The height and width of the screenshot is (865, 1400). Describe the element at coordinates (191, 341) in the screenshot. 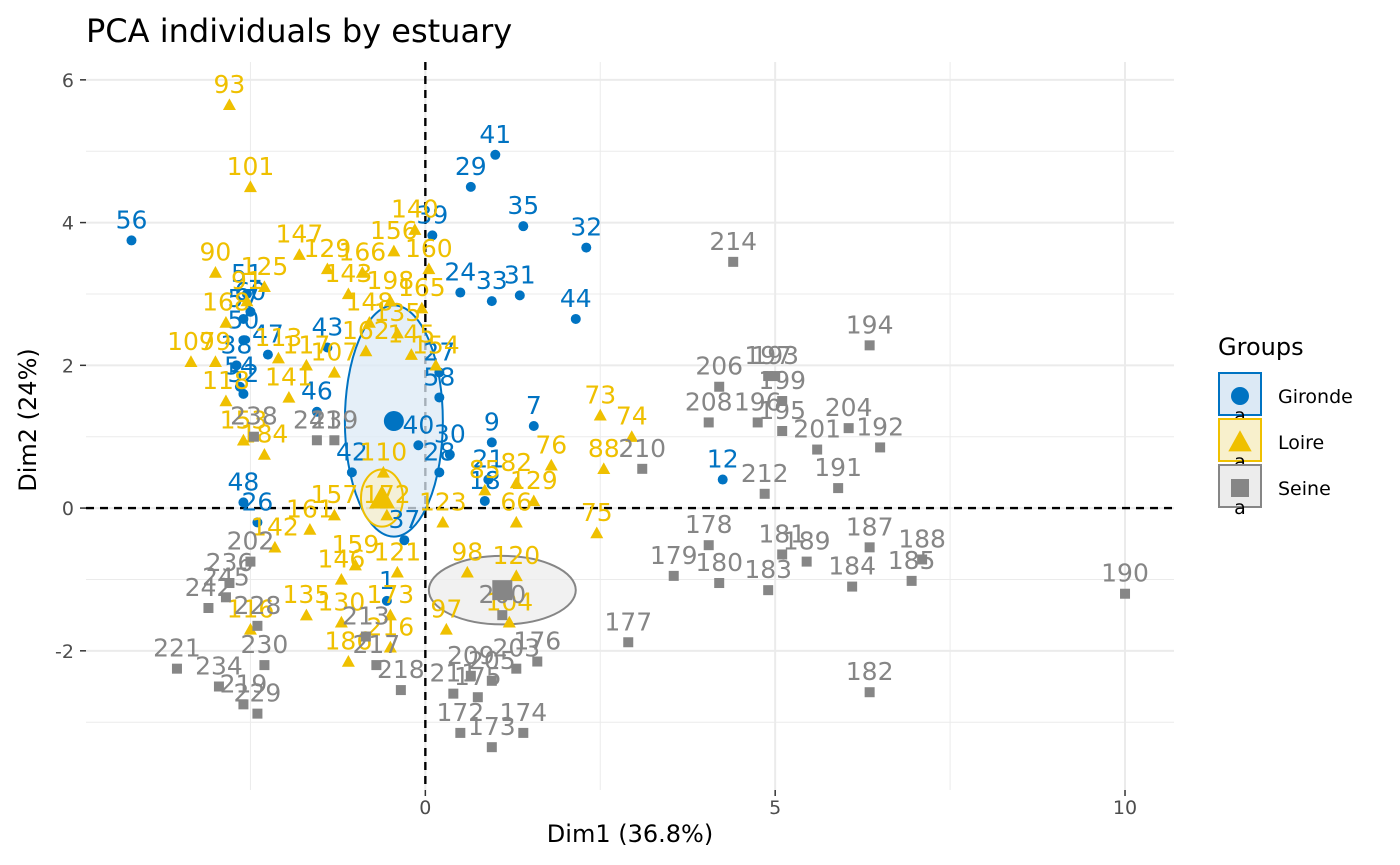

I see `point-label-loire: 109` at that location.